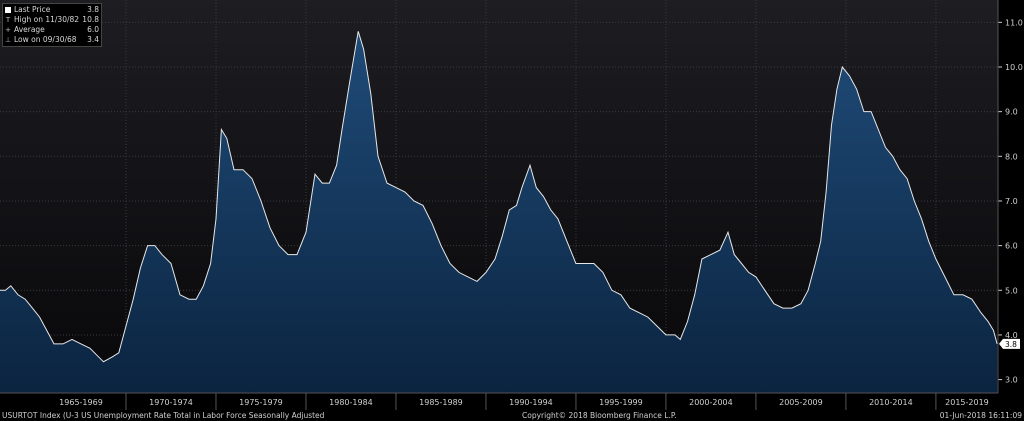  What do you see at coordinates (1011, 380) in the screenshot?
I see `y-tick-label: 3.0` at bounding box center [1011, 380].